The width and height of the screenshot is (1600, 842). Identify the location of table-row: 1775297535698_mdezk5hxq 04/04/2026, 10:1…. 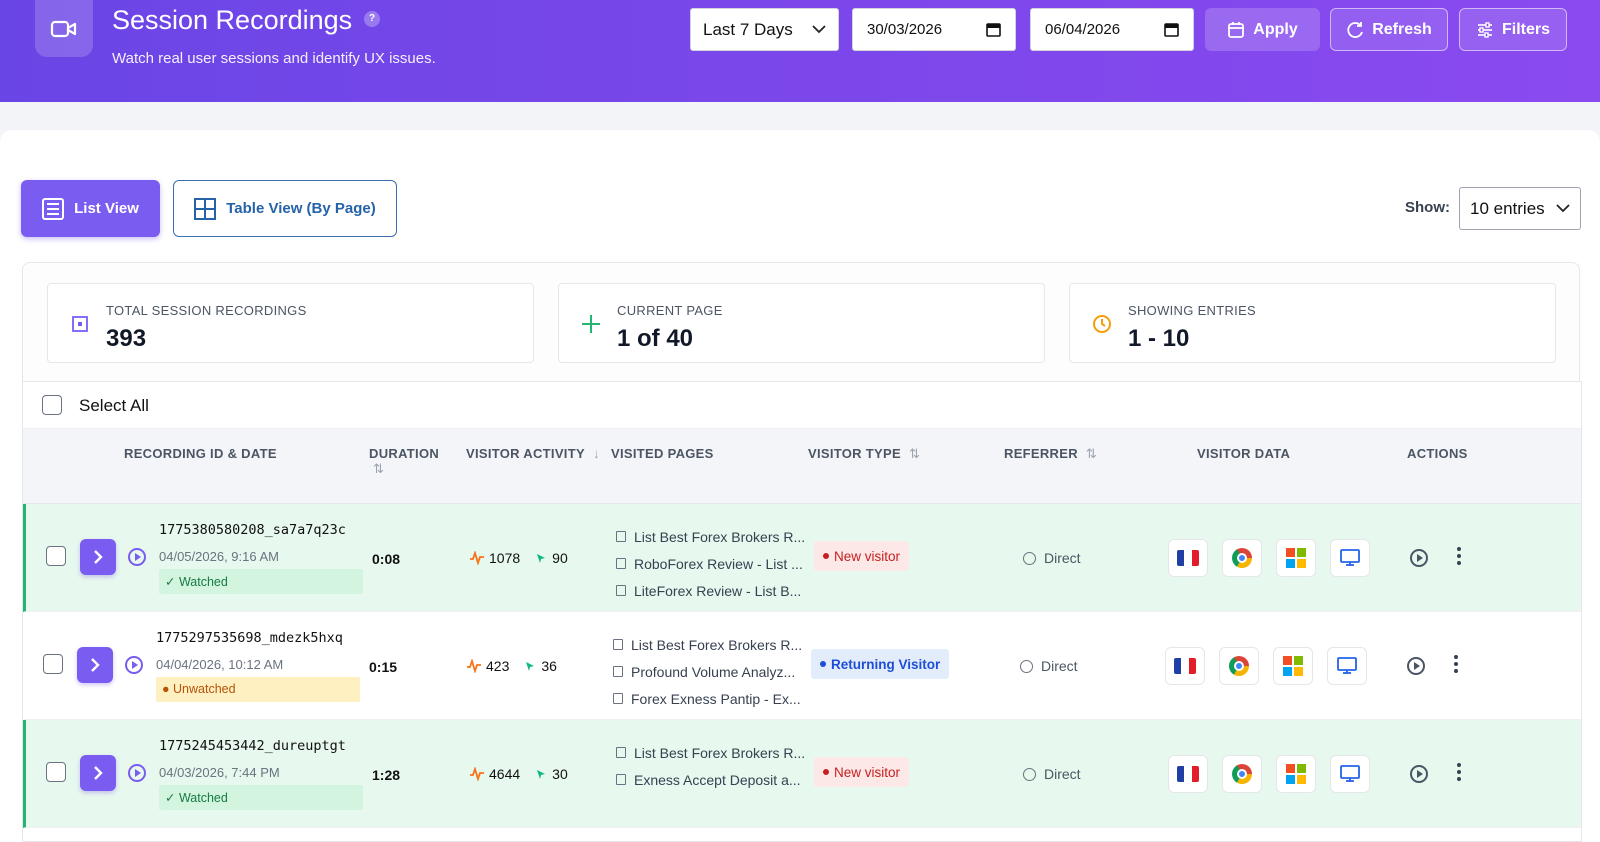
(802, 666).